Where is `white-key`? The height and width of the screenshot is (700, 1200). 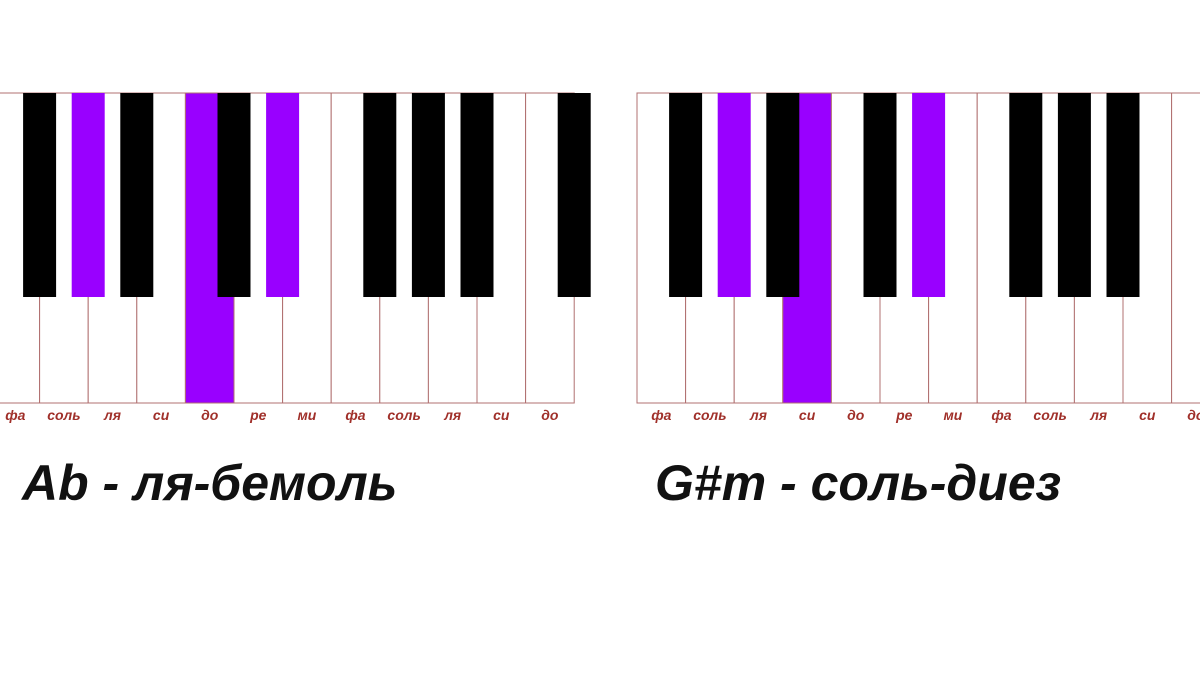
white-key is located at coordinates (1185, 248).